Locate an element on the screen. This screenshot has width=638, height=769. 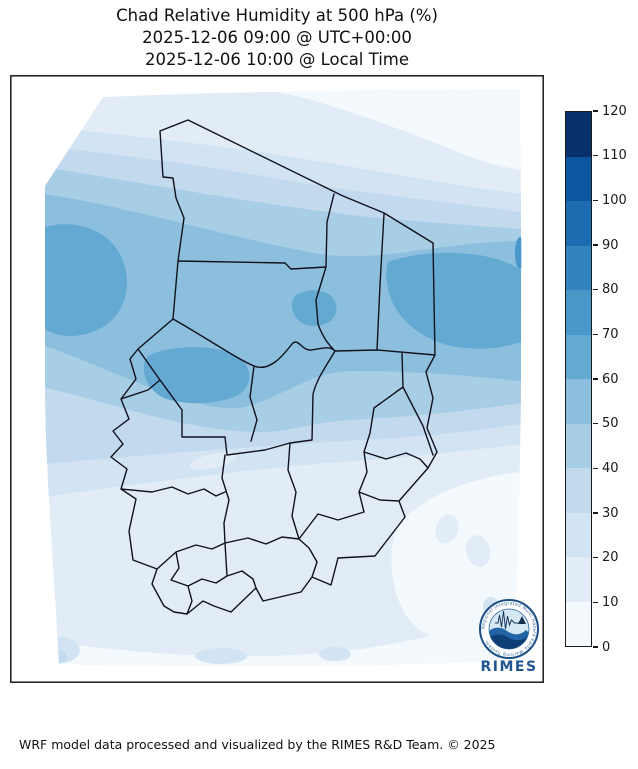
colorbar-tick: 50 is located at coordinates (606, 424).